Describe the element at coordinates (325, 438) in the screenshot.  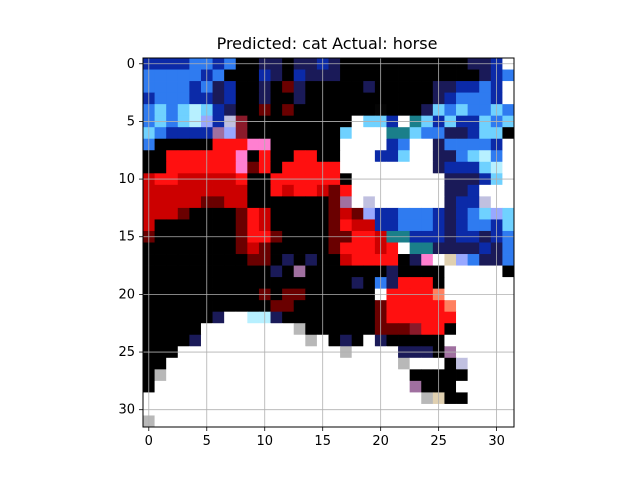
I see `x-axis: 0 5 10 15 20 25 30` at that location.